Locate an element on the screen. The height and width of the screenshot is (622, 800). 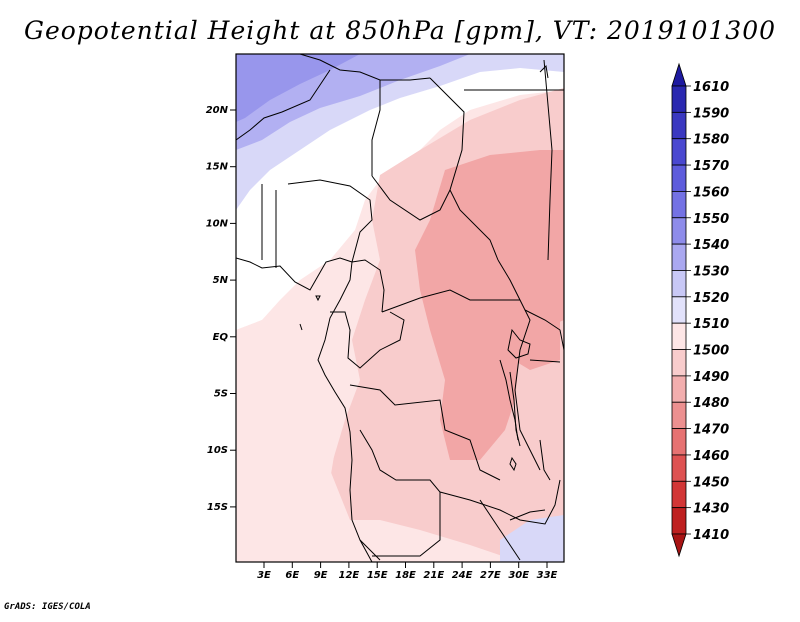
lat-tick-label: EQ is located at coordinates (221, 337).